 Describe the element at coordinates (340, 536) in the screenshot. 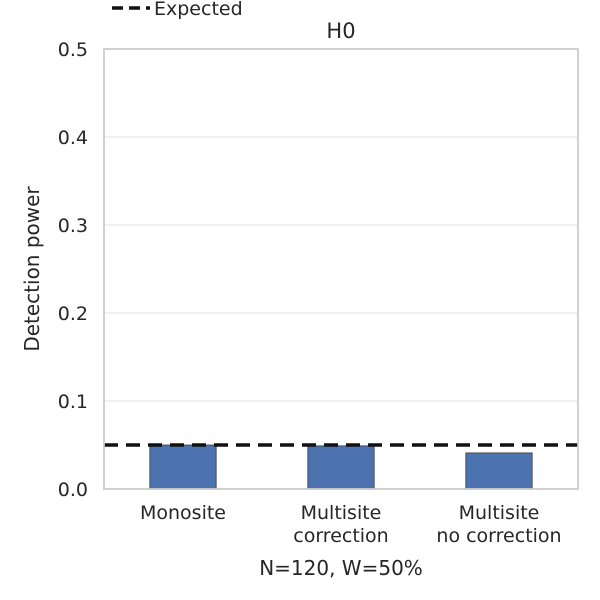

I see `x-tick-label-line: correction` at that location.